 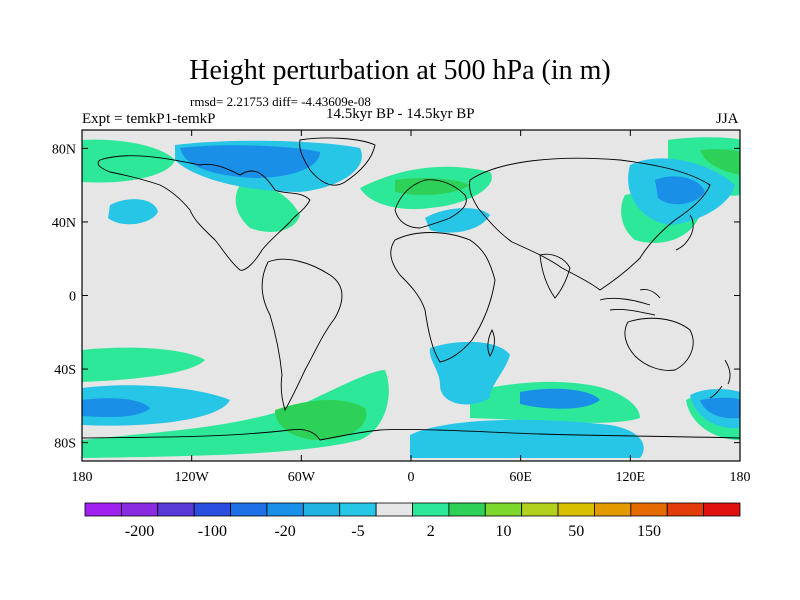 I want to click on coastline-asia, so click(x=590, y=224).